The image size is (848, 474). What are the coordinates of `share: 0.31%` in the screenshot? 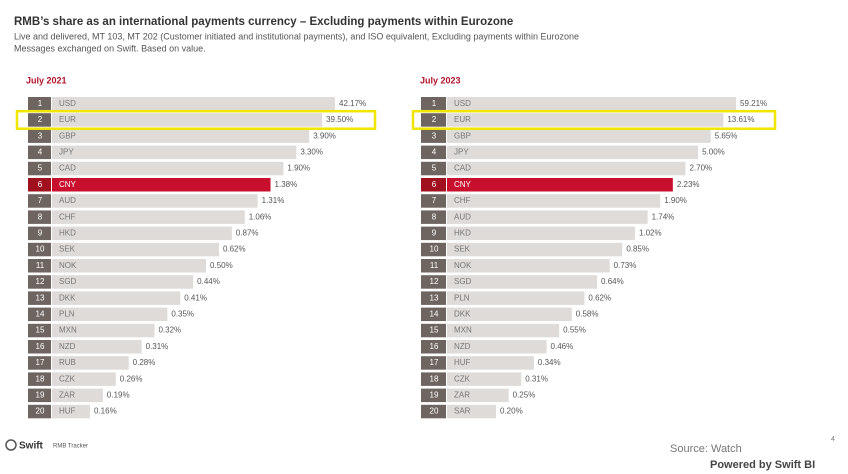 It's located at (157, 346).